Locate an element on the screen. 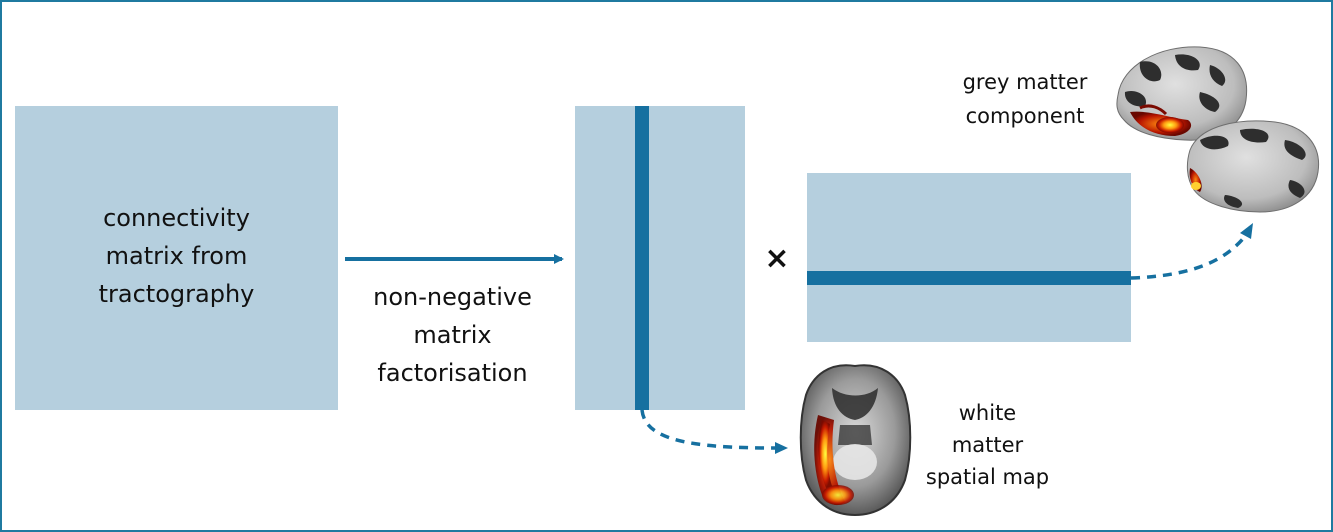 This screenshot has width=1333, height=532. white-matter-label: white matter spatial map is located at coordinates (987, 445).